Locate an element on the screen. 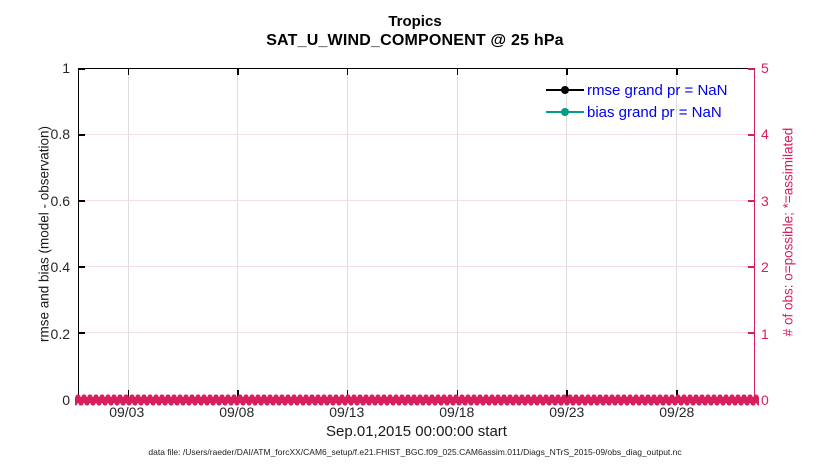  y-tick-label-left: 0.4 is located at coordinates (60, 267).